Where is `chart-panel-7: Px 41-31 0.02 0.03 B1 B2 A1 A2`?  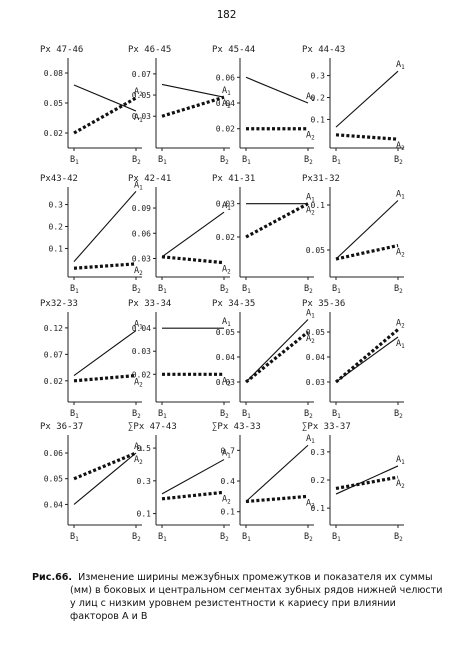
chart-panel-7: Px 41-31 0.02 0.03 B1 B2 A1 A2 is located at coordinates (263, 234).